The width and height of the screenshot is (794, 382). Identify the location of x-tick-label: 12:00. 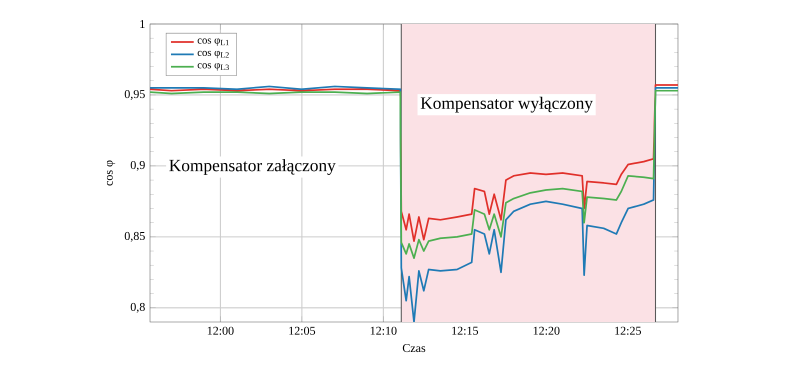
(221, 330).